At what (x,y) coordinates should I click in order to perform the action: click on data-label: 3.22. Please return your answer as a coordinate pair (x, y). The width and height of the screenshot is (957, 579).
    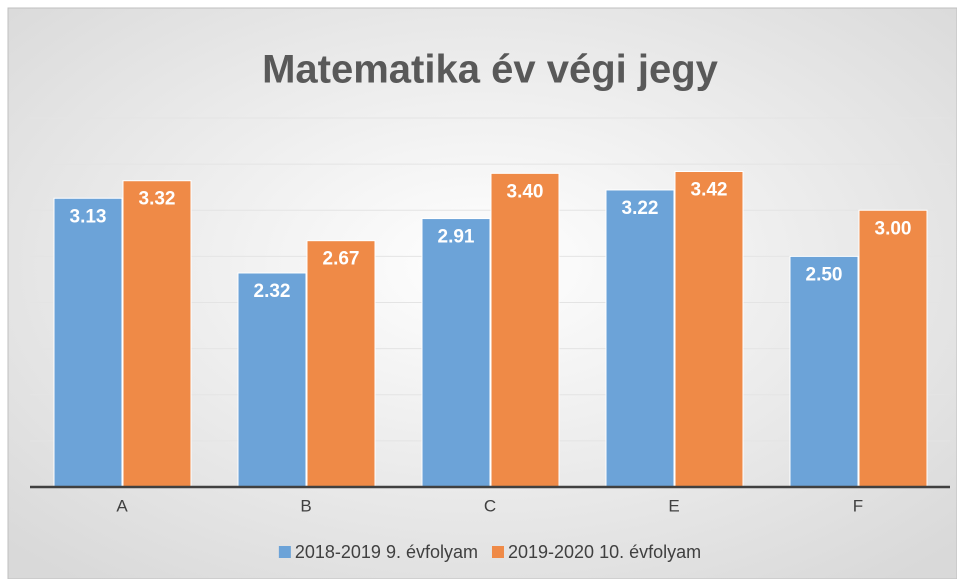
    Looking at the image, I should click on (640, 208).